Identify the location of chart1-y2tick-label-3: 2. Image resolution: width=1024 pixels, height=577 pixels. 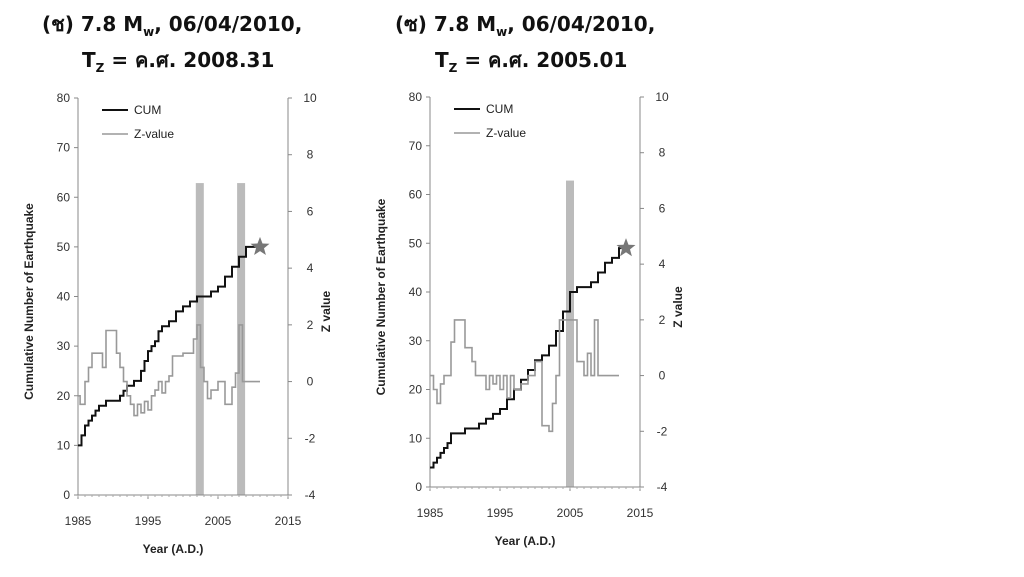
(310, 325).